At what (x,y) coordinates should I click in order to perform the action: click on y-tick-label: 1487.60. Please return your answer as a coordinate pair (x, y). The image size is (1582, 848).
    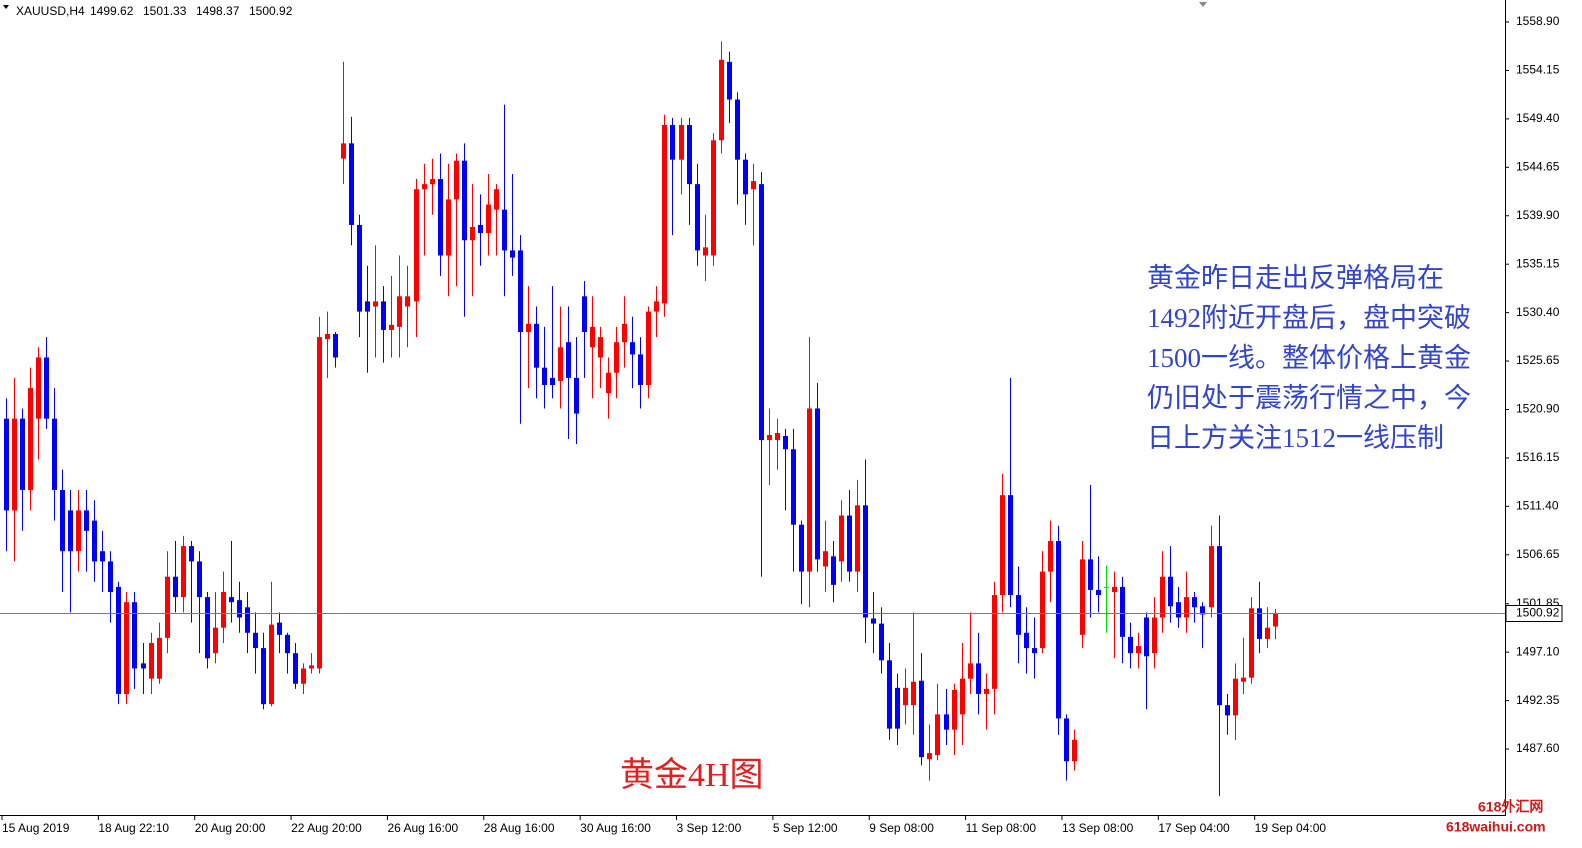
    Looking at the image, I should click on (1538, 748).